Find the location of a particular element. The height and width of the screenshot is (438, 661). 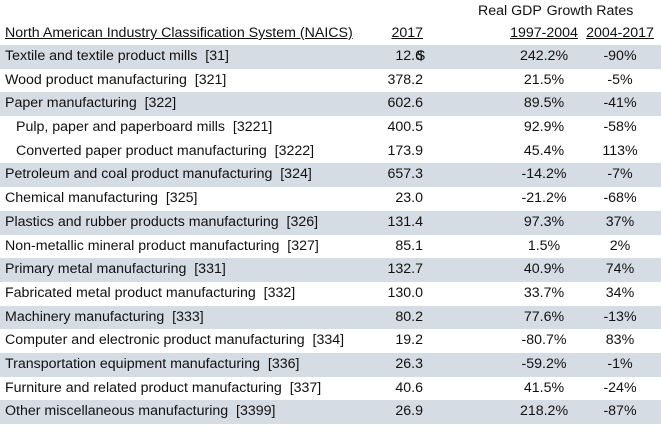

growth-1997-2004: -14.2% is located at coordinates (544, 174).